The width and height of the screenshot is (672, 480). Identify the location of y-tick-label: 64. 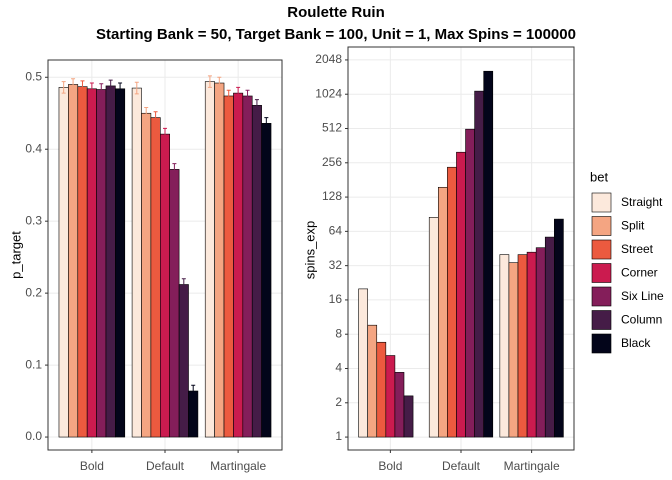
(336, 231).